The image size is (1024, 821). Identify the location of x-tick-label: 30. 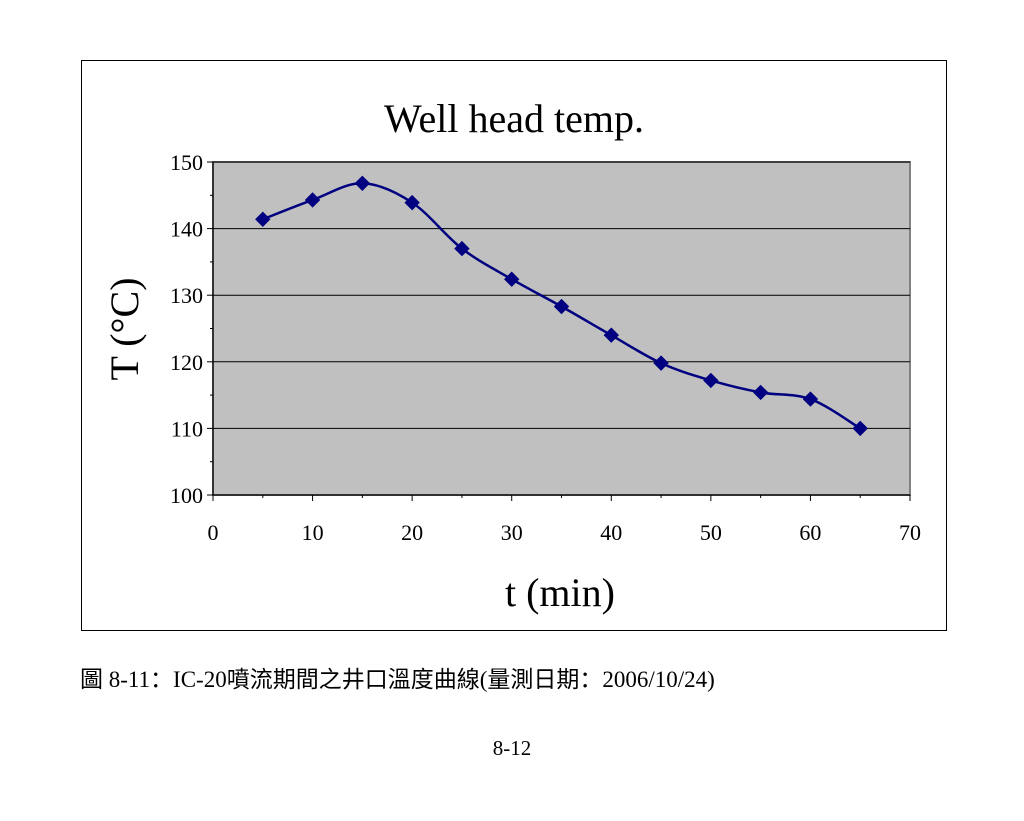
(512, 532).